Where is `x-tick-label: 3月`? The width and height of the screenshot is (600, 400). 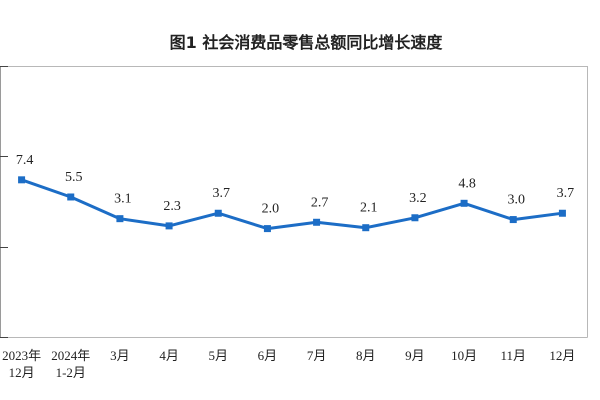 x-tick-label: 3月 is located at coordinates (120, 355).